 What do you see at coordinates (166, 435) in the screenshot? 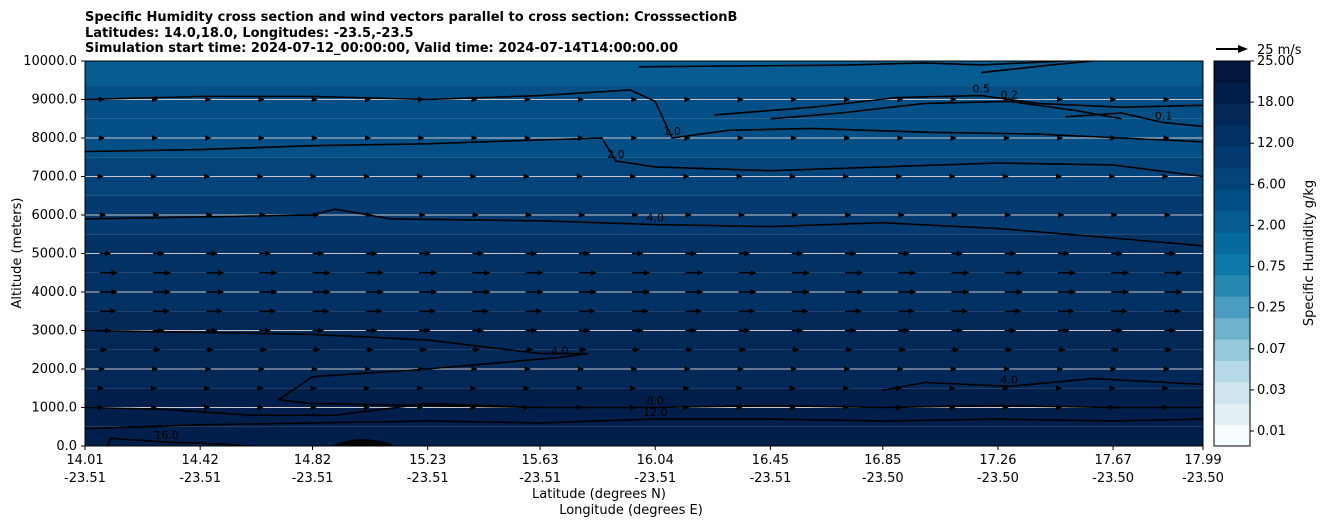
I see `contour-label: 16.0` at bounding box center [166, 435].